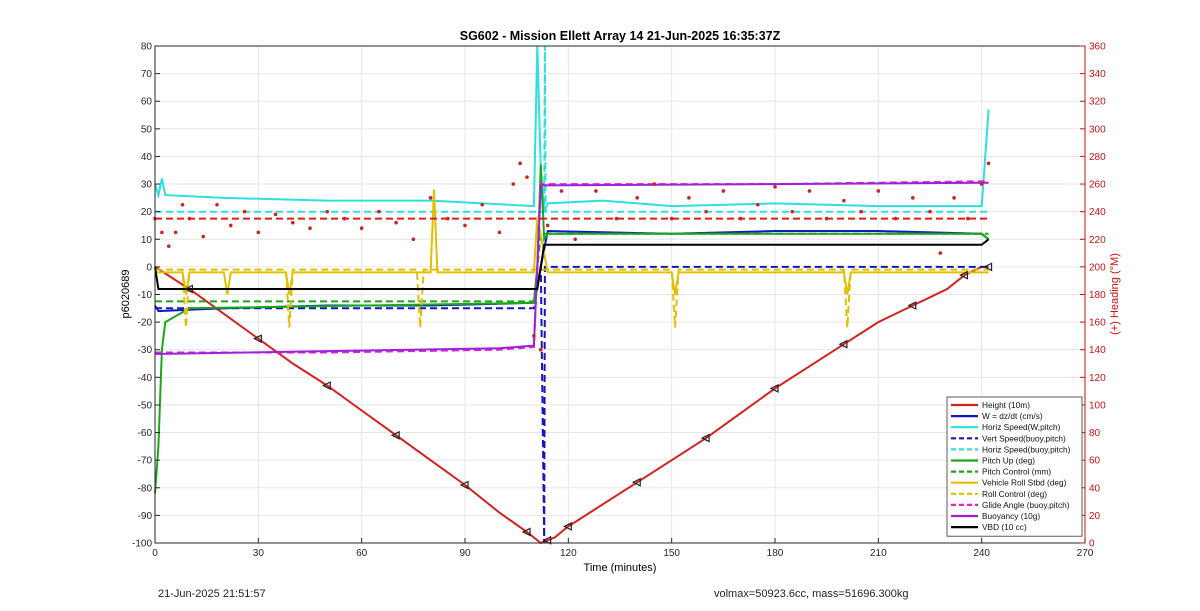  Describe the element at coordinates (981, 553) in the screenshot. I see `x-tick-label: 240` at that location.